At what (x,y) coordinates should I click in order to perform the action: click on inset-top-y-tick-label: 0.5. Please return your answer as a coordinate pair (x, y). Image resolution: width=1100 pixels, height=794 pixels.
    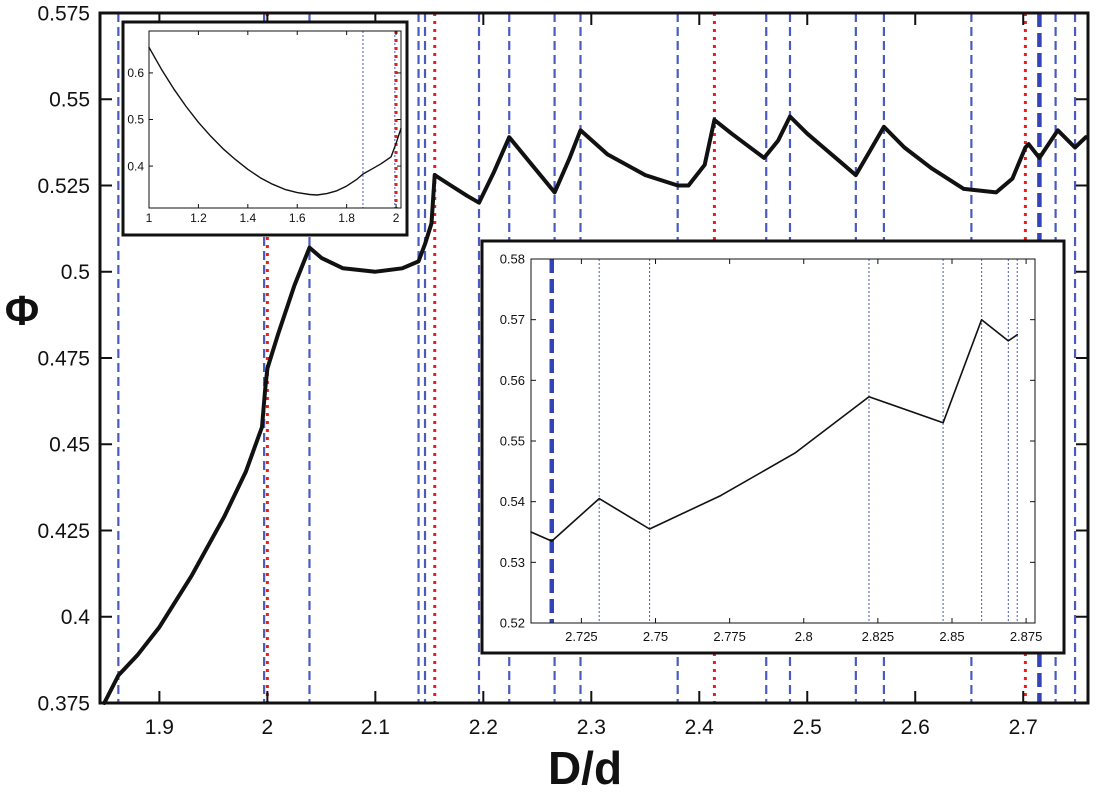
    Looking at the image, I should click on (135, 120).